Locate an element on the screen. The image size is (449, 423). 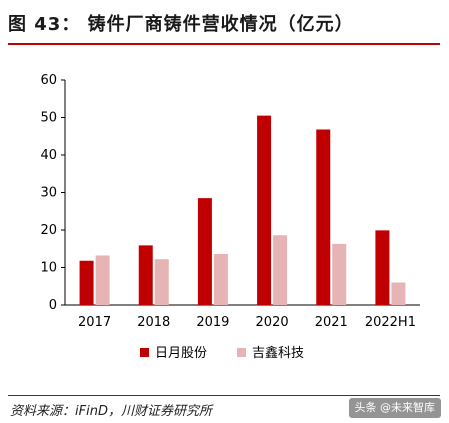
legend-label: 日月股份 is located at coordinates (181, 353).